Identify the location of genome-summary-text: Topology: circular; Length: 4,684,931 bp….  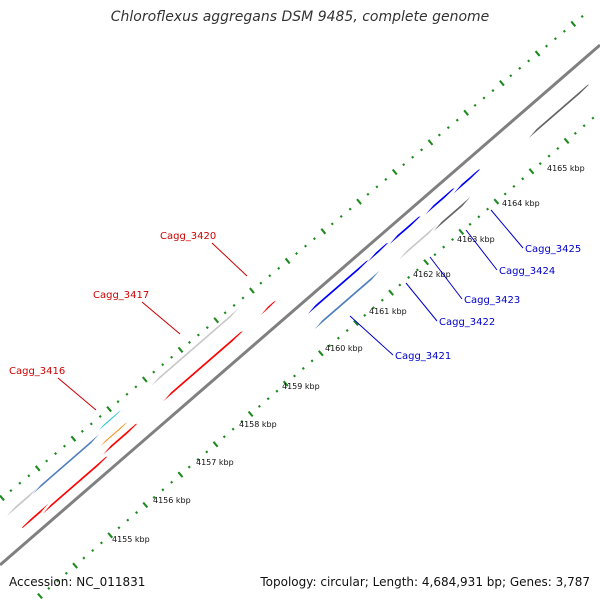
(425, 582).